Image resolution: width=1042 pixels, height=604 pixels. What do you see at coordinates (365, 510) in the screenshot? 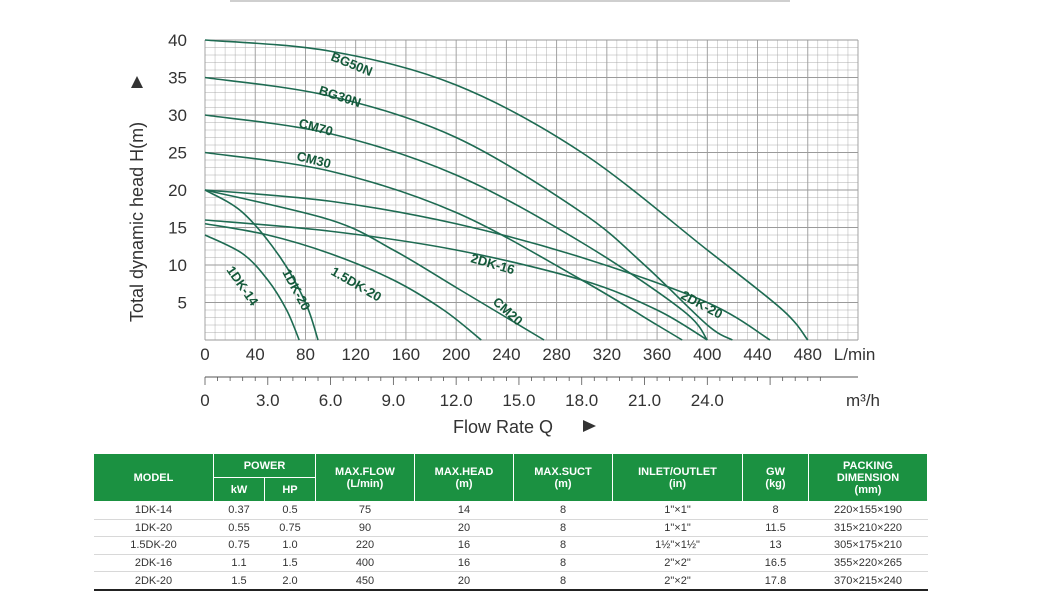
I see `table-cell: 75` at bounding box center [365, 510].